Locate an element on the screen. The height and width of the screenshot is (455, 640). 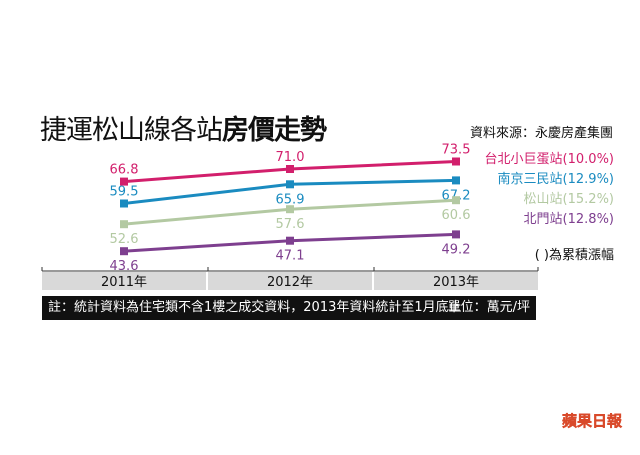
title-bold: 房價走勢 is located at coordinates (274, 130).